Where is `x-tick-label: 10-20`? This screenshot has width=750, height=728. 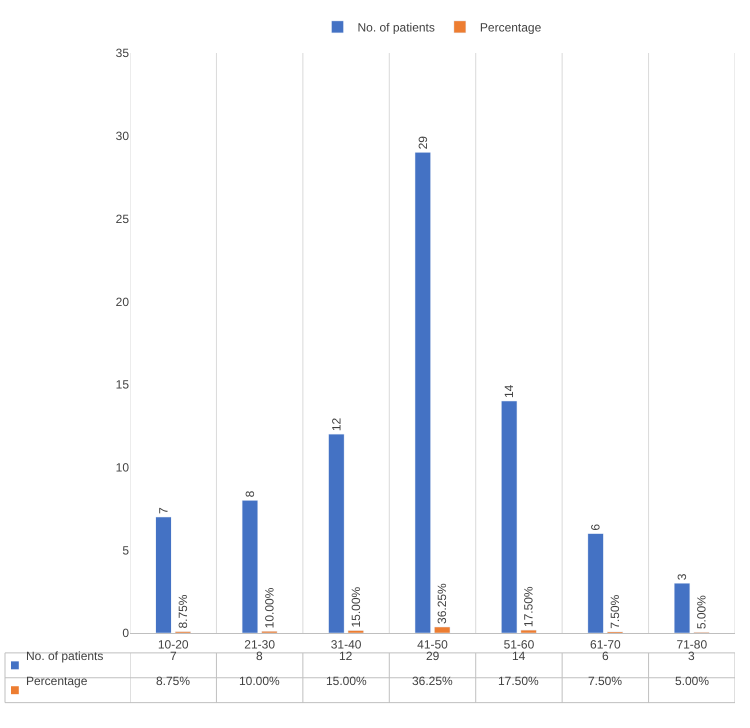
x-tick-label: 10-20 is located at coordinates (173, 644).